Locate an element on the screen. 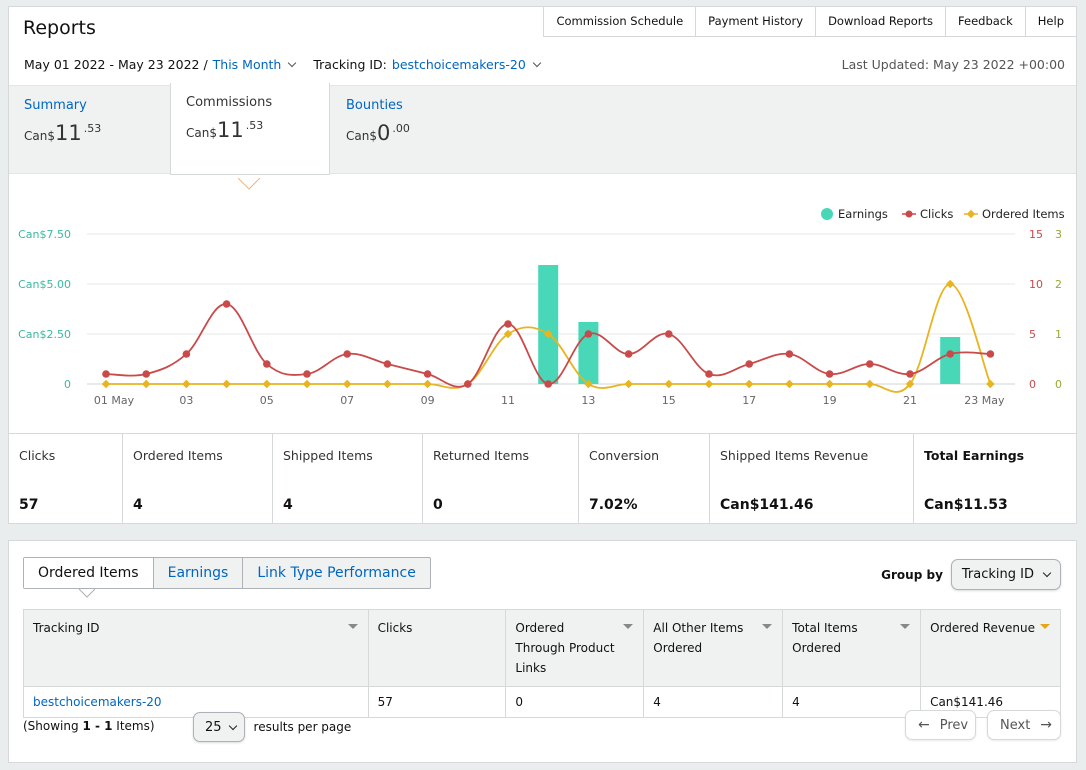 The width and height of the screenshot is (1086, 770). x-tick-label: 21 is located at coordinates (910, 400).